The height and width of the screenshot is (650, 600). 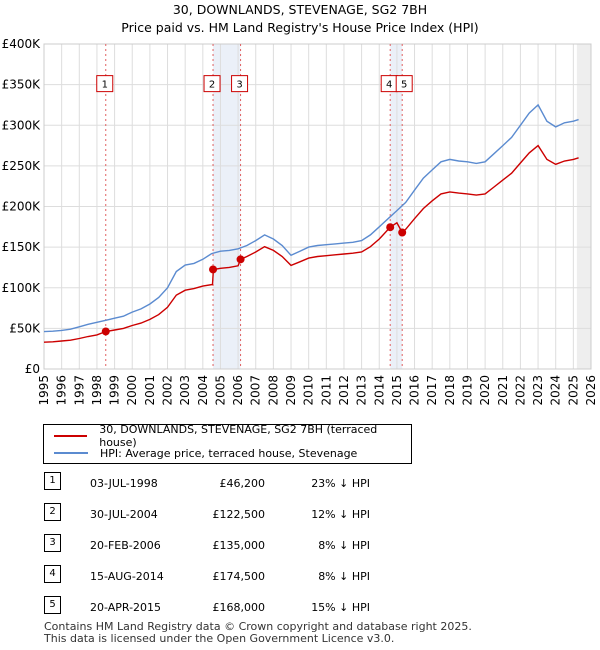 I want to click on x-tick-label: 2015, so click(x=397, y=390).